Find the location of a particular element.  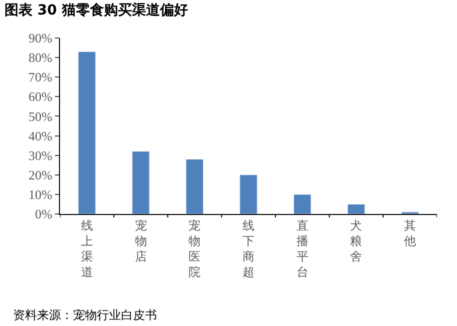

chart-title: 图表 30 猫零食购买渠道偏好 is located at coordinates (96, 10).